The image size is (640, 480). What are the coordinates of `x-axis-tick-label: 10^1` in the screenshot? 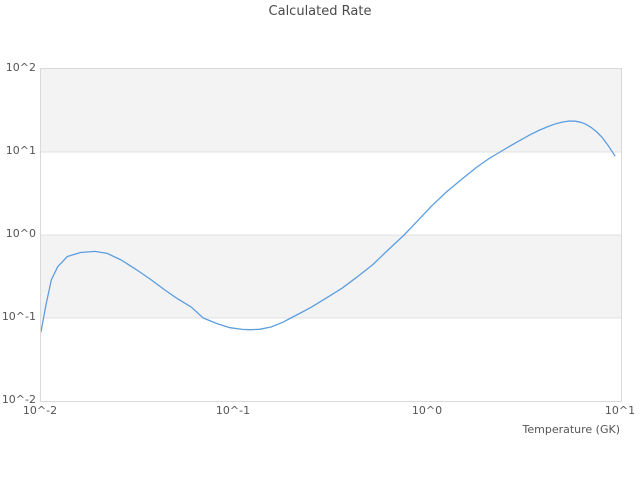 It's located at (620, 410).